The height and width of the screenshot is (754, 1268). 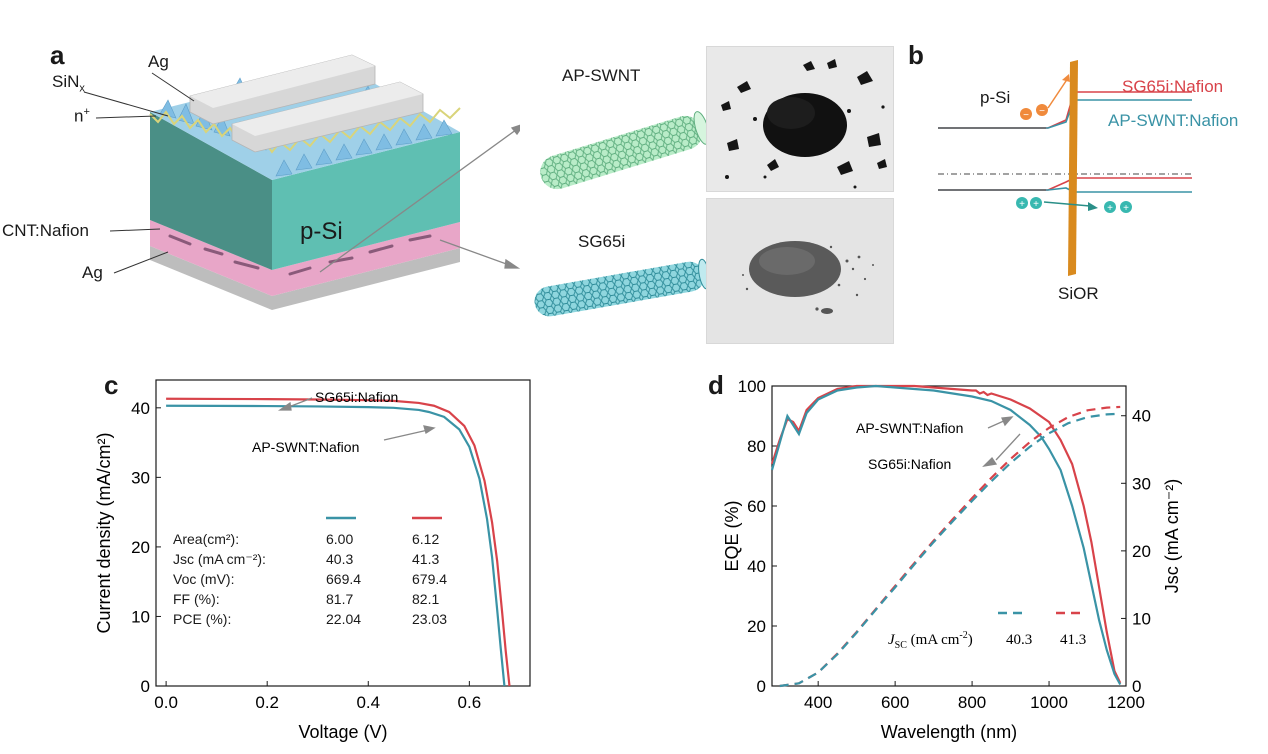 I want to click on label-b-ap-swnt-nafion: AP-SWNT:Nafion, so click(x=1173, y=120).